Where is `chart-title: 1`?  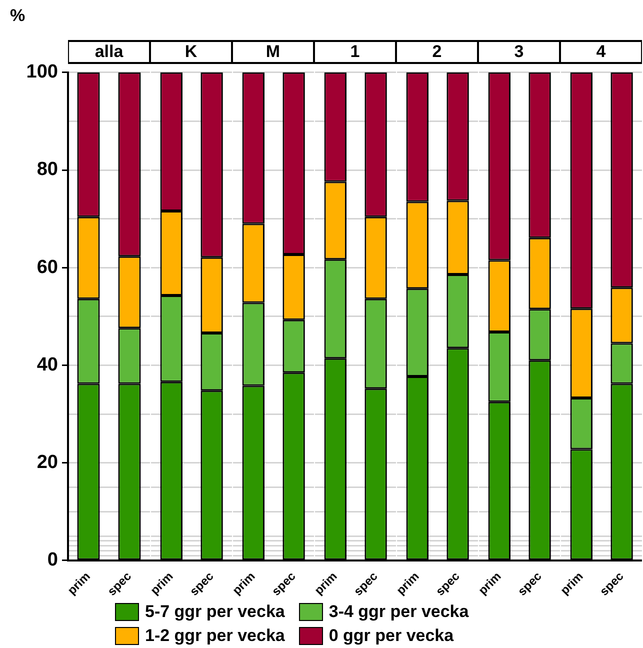
chart-title: 1 is located at coordinates (355, 51).